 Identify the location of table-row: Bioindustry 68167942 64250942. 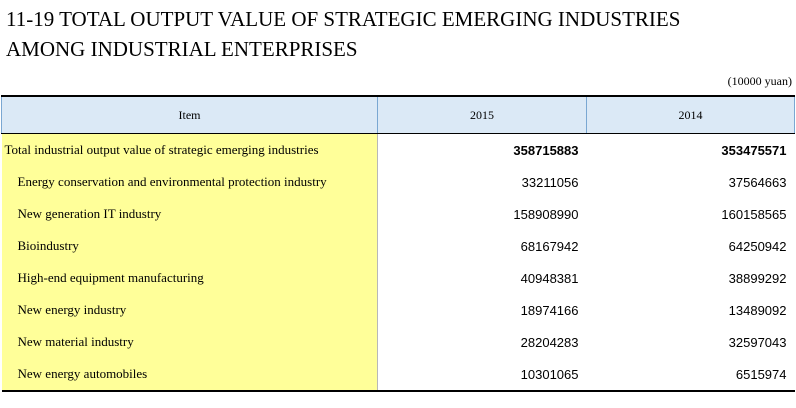
(398, 246).